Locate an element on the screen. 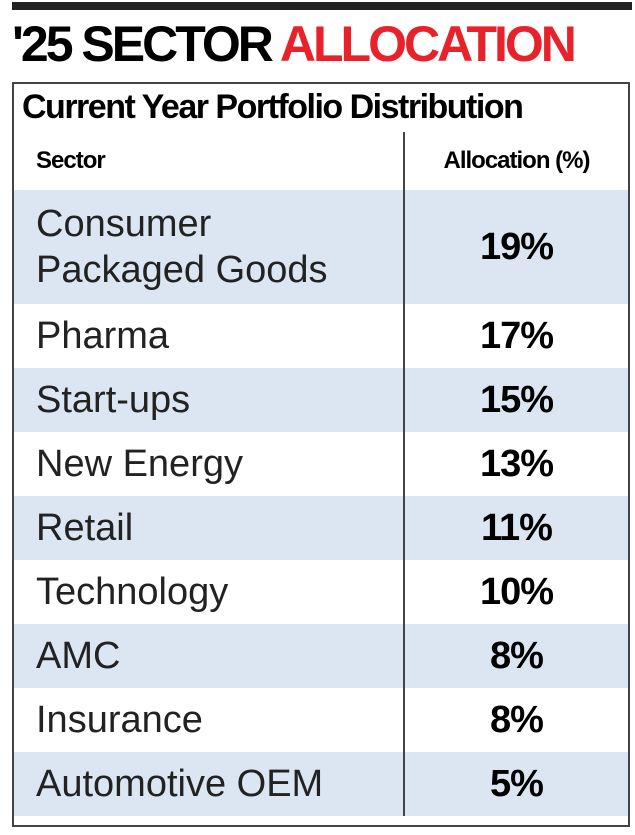 This screenshot has width=635, height=835. sector-cell: Consumer Packaged Goods is located at coordinates (209, 247).